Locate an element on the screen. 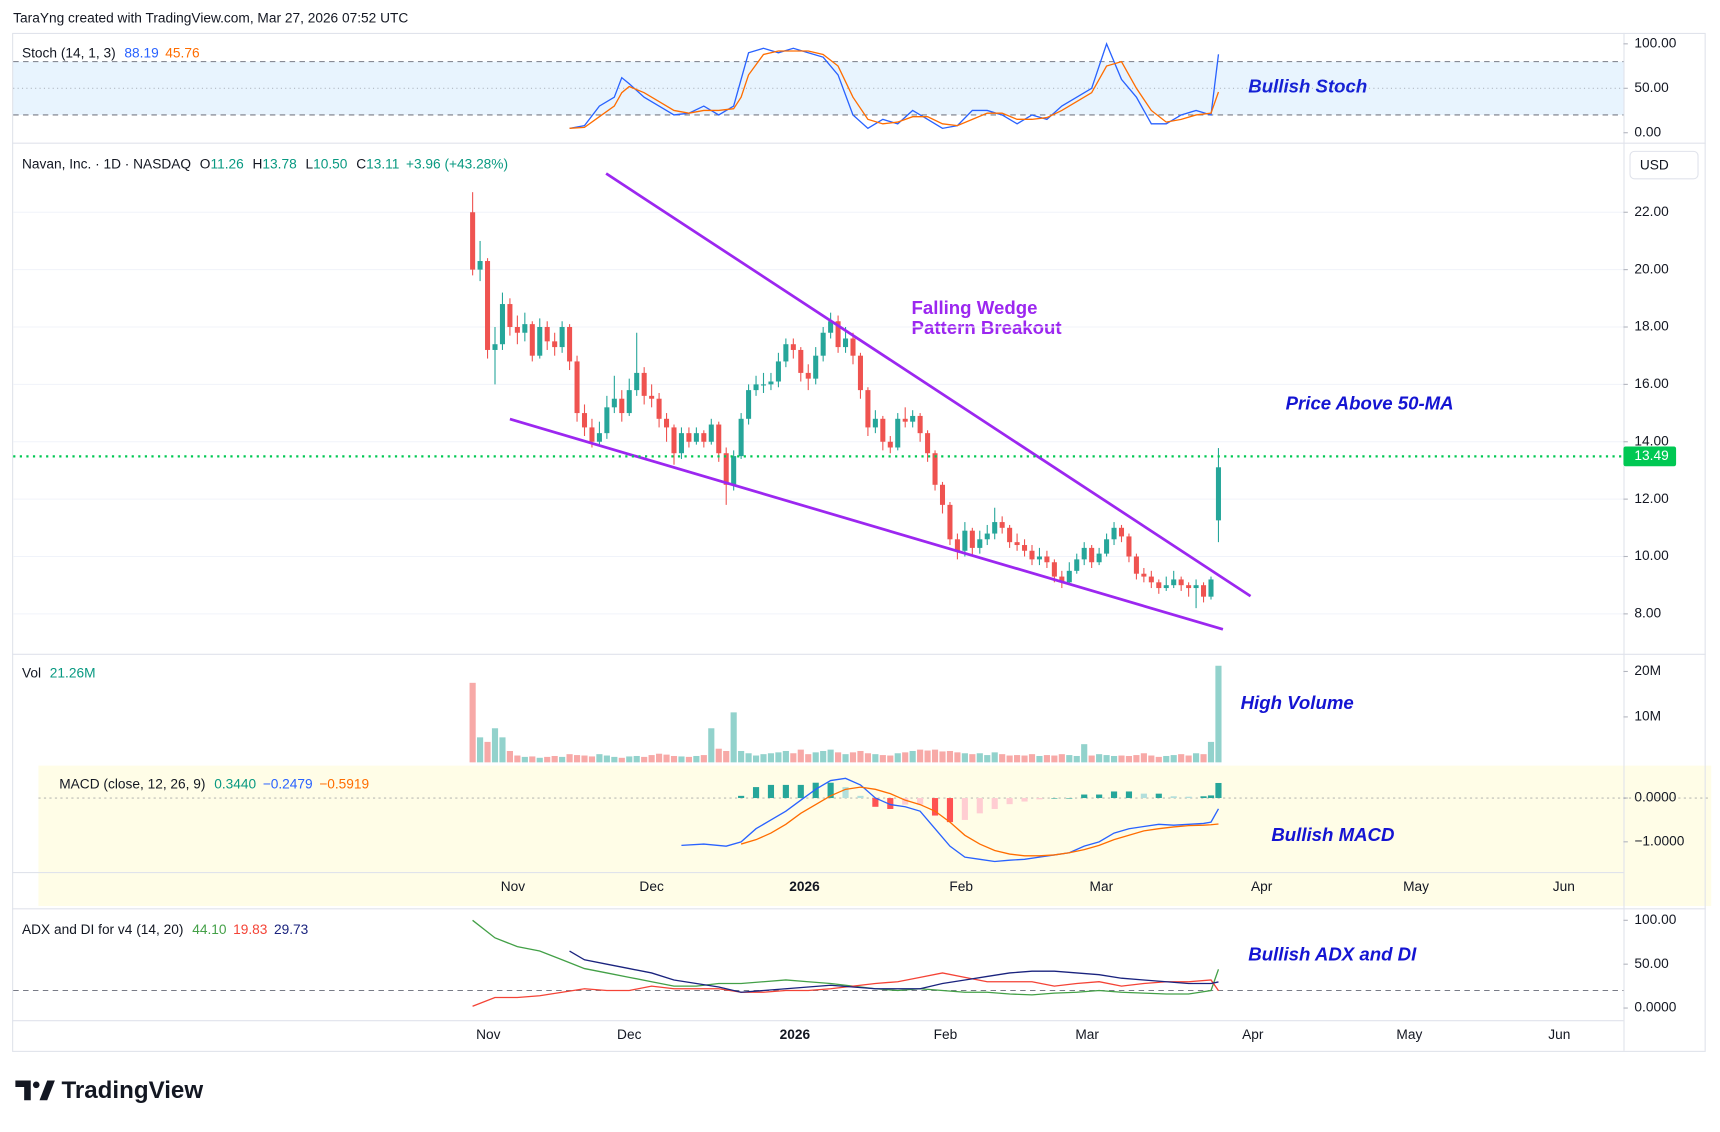 The height and width of the screenshot is (1132, 1720). currency-box is located at coordinates (1664, 165).